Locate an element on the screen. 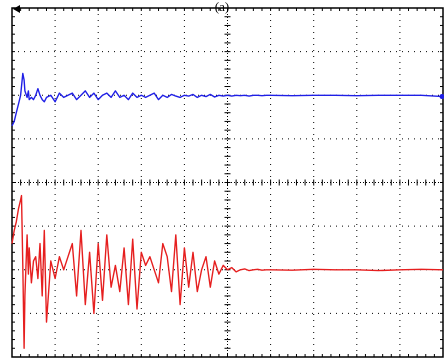 The image size is (444, 358). channel-marker-icon is located at coordinates (441, 97).